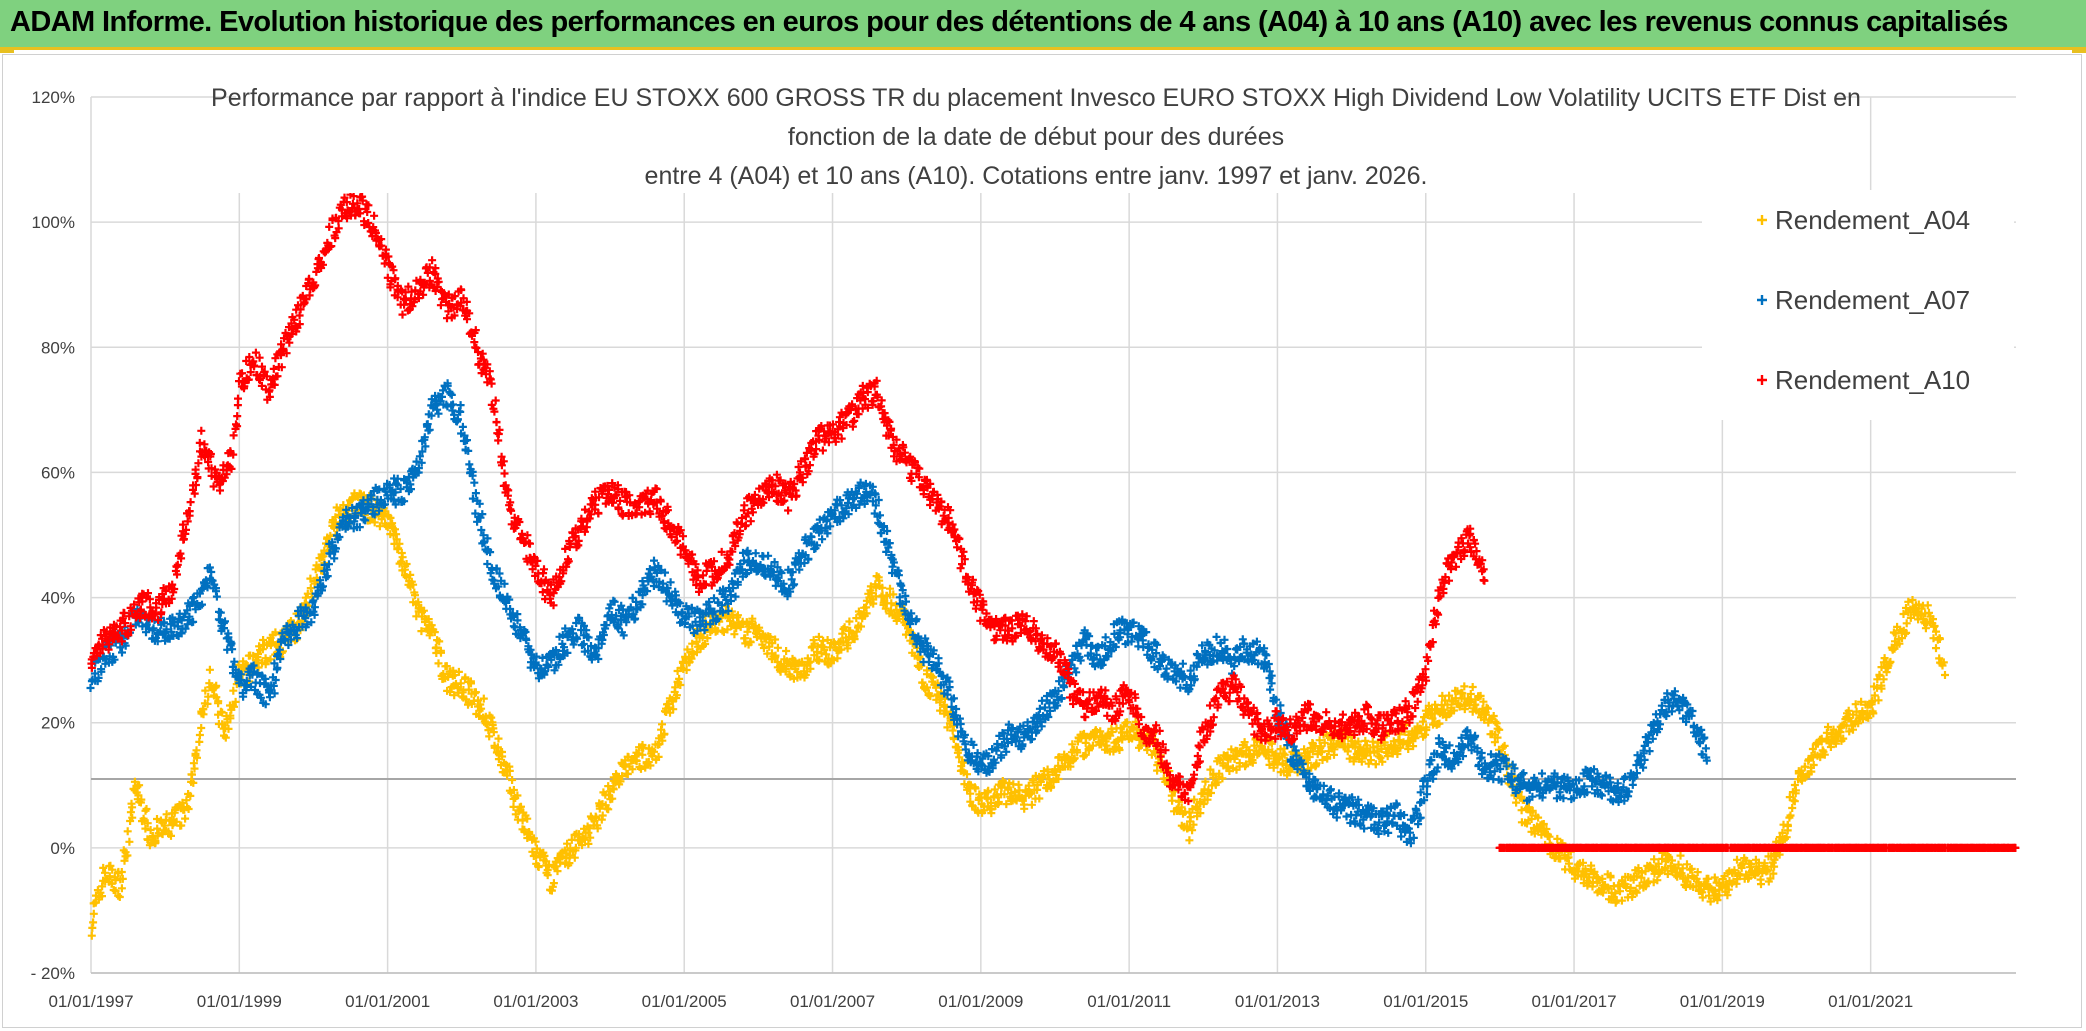 This screenshot has width=2086, height=1031. Describe the element at coordinates (1574, 1001) in the screenshot. I see `x-tick-label: 01/01/2017` at that location.